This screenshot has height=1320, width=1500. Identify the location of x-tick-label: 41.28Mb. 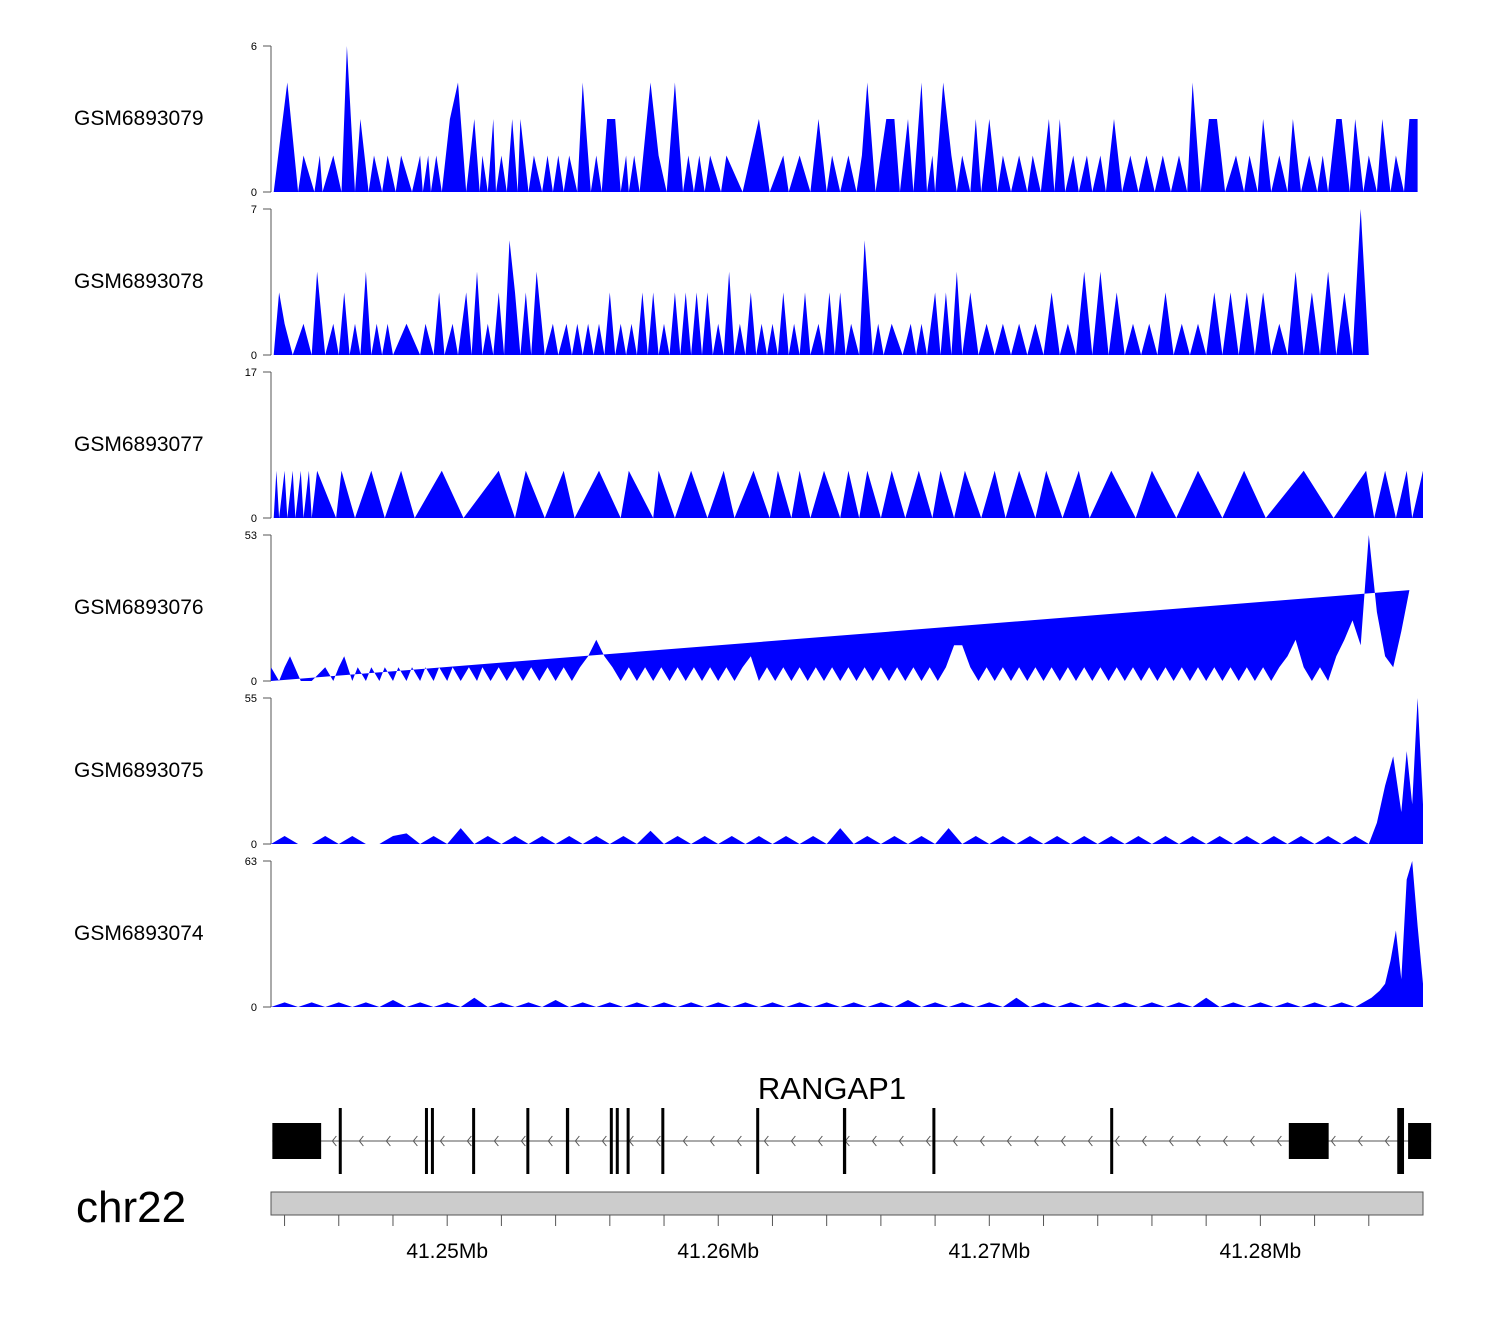
(1260, 1251).